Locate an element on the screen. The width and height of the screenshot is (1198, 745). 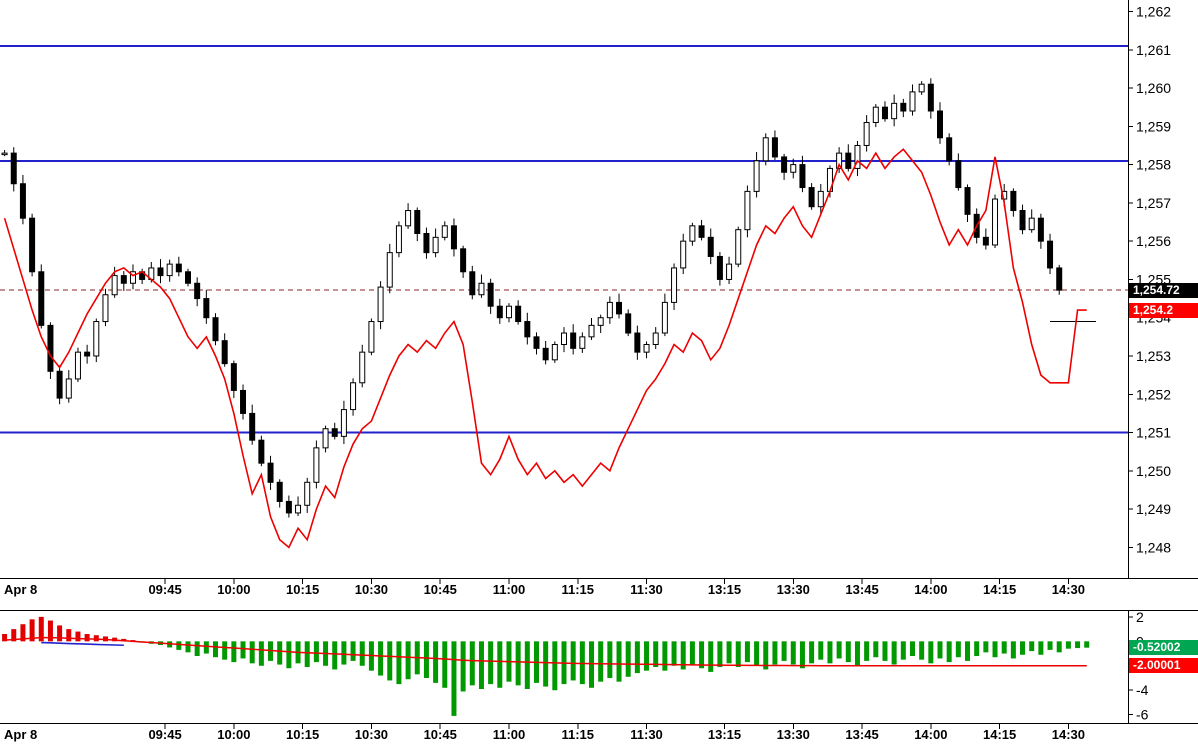
last-price-badge: 1,254.72 is located at coordinates (1163, 290).